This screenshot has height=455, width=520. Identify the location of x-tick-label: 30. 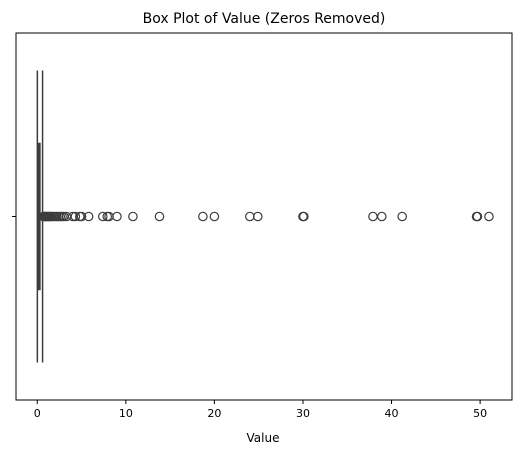
(303, 413).